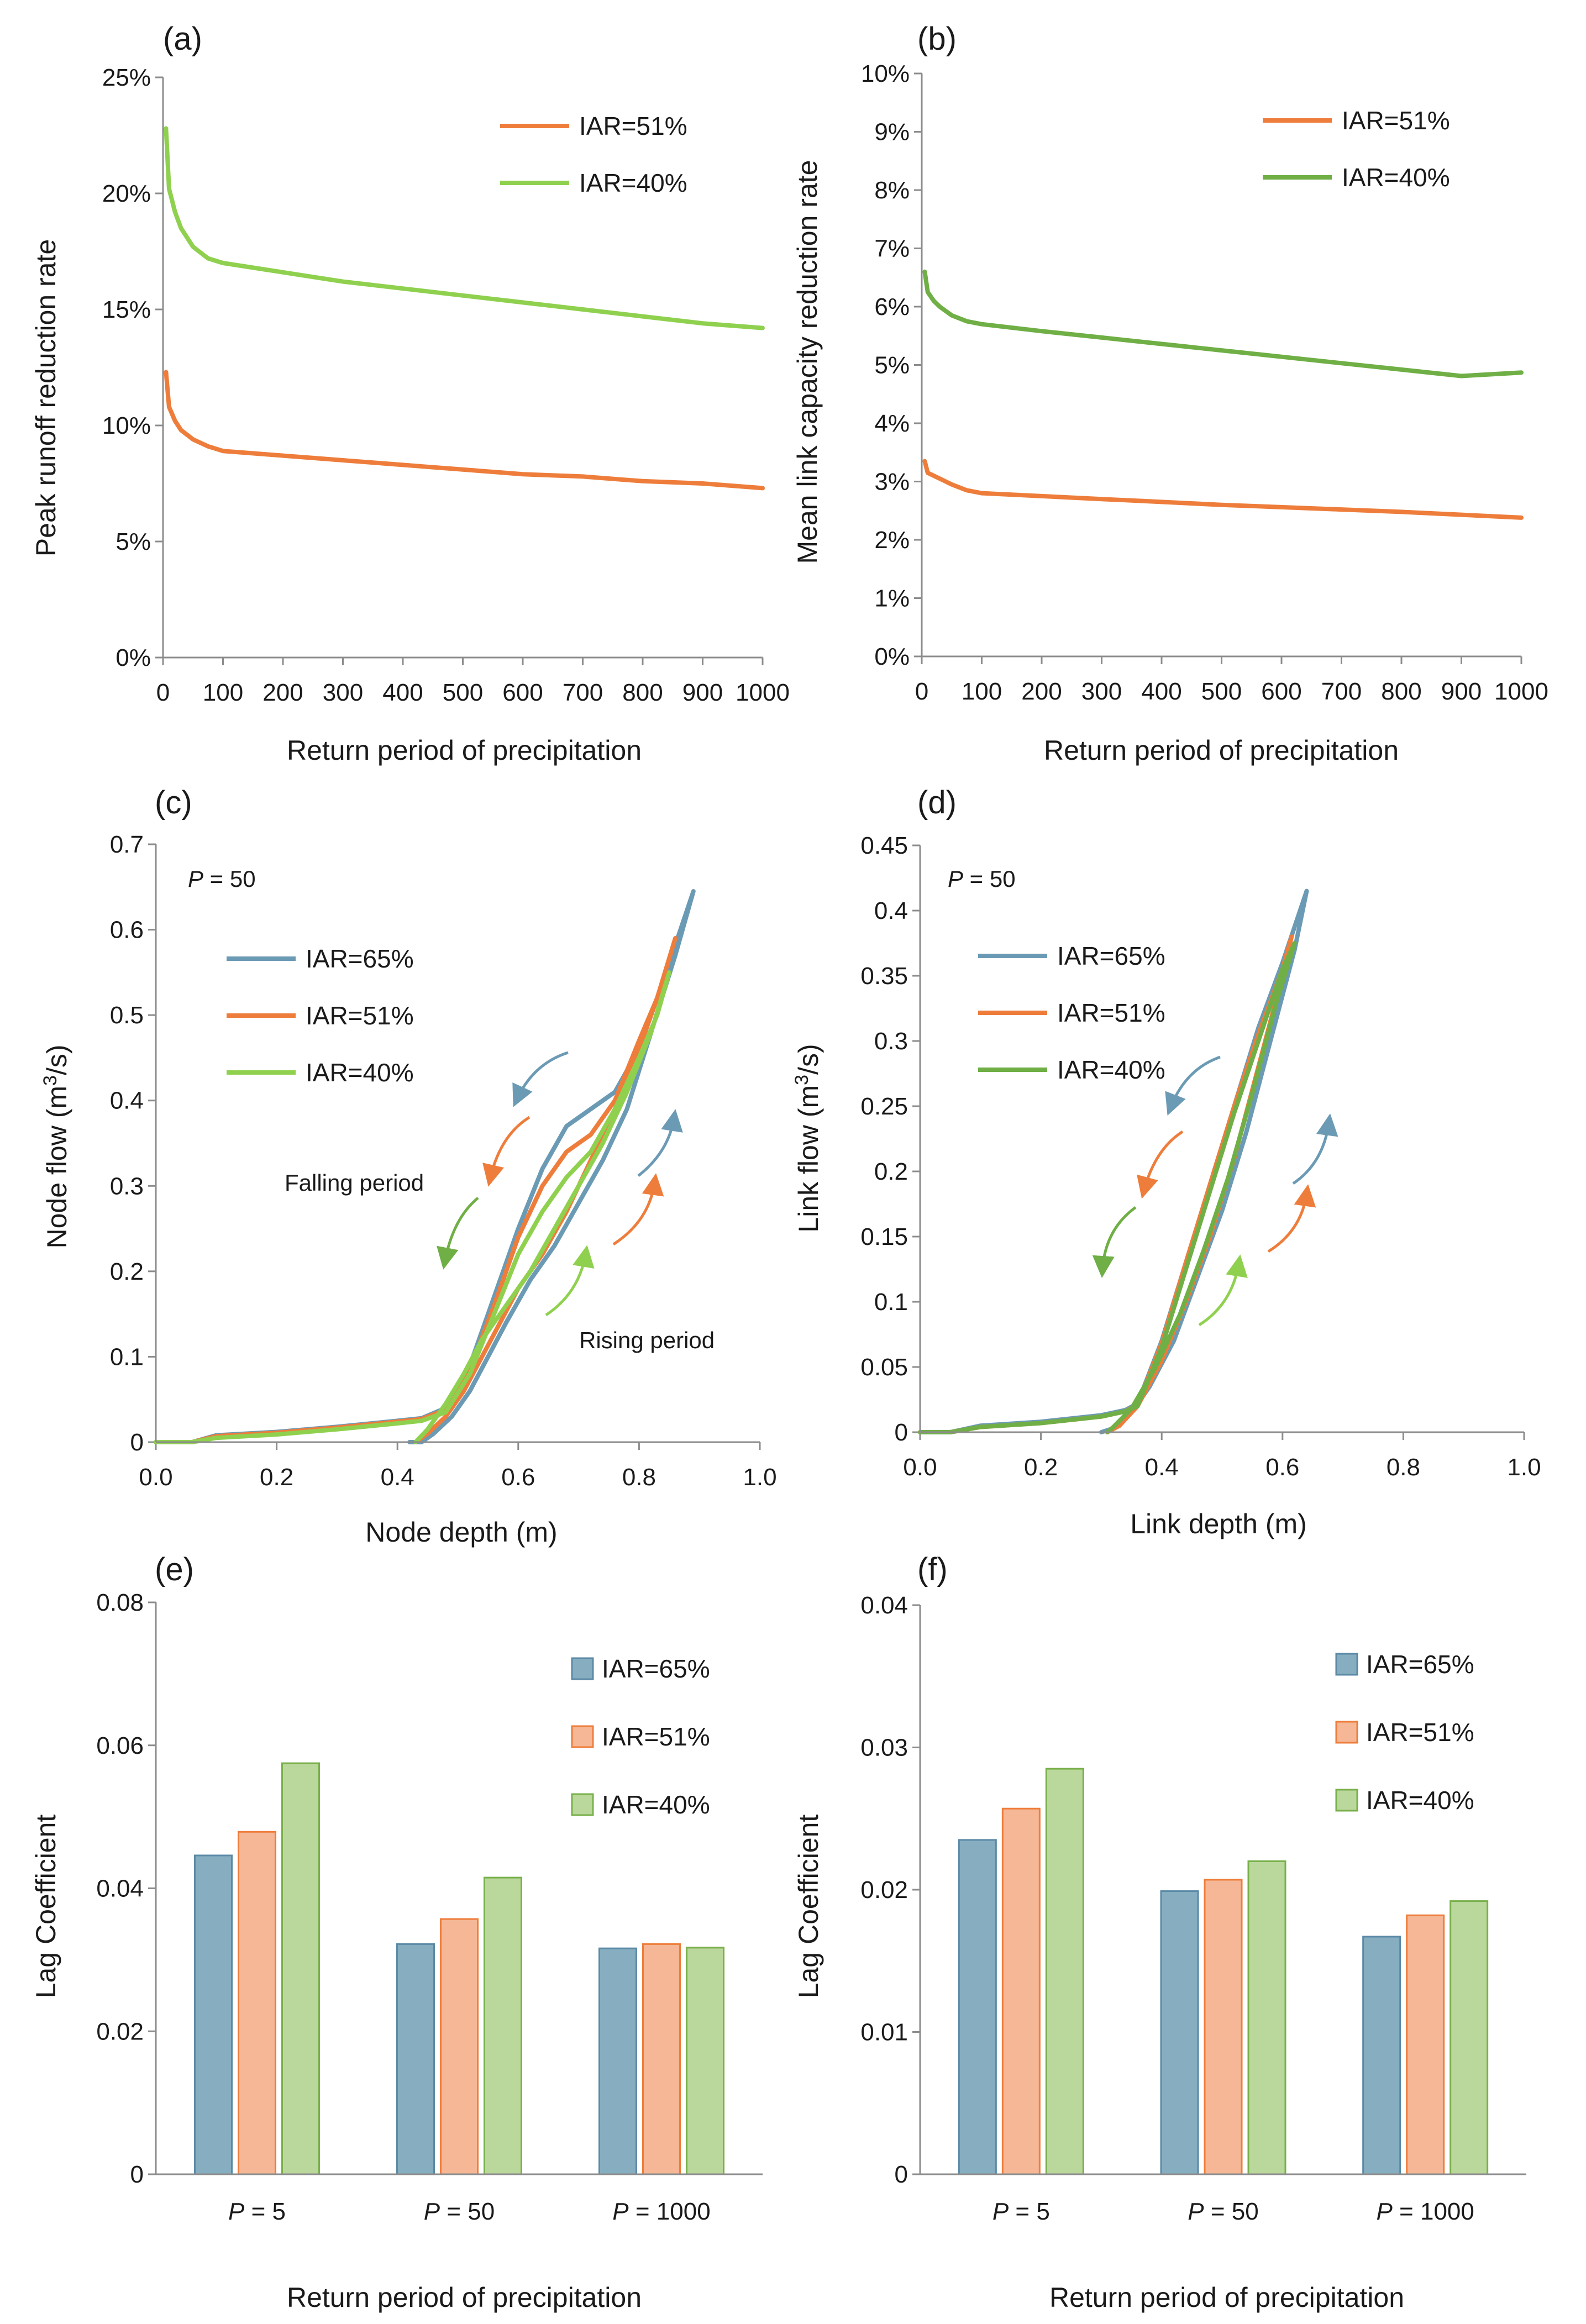  What do you see at coordinates (570, 1281) in the screenshot?
I see `panel-c-rising-arrow-green` at bounding box center [570, 1281].